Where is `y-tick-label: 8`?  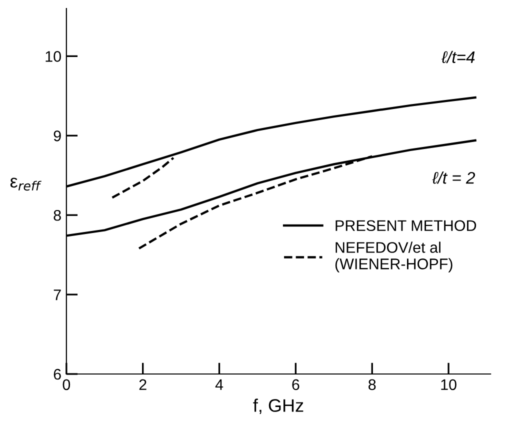
y-tick-label: 8 is located at coordinates (57, 215).